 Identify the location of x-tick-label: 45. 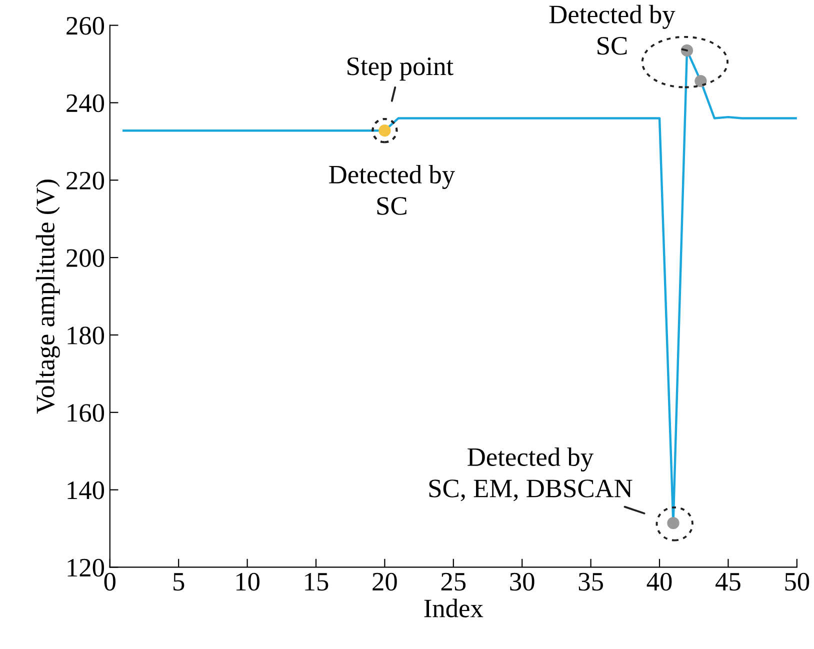
(728, 582).